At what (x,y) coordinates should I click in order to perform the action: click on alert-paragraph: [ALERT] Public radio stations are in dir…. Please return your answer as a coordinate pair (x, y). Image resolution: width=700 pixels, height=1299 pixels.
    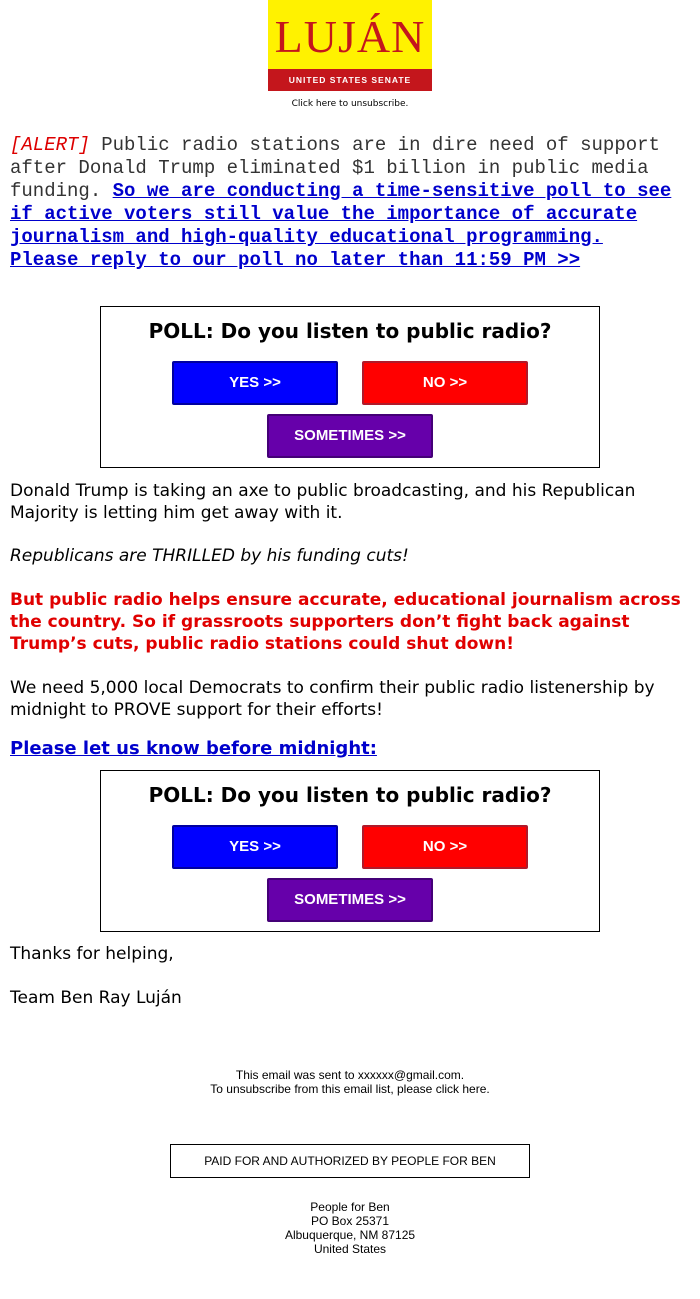
    Looking at the image, I should click on (345, 203).